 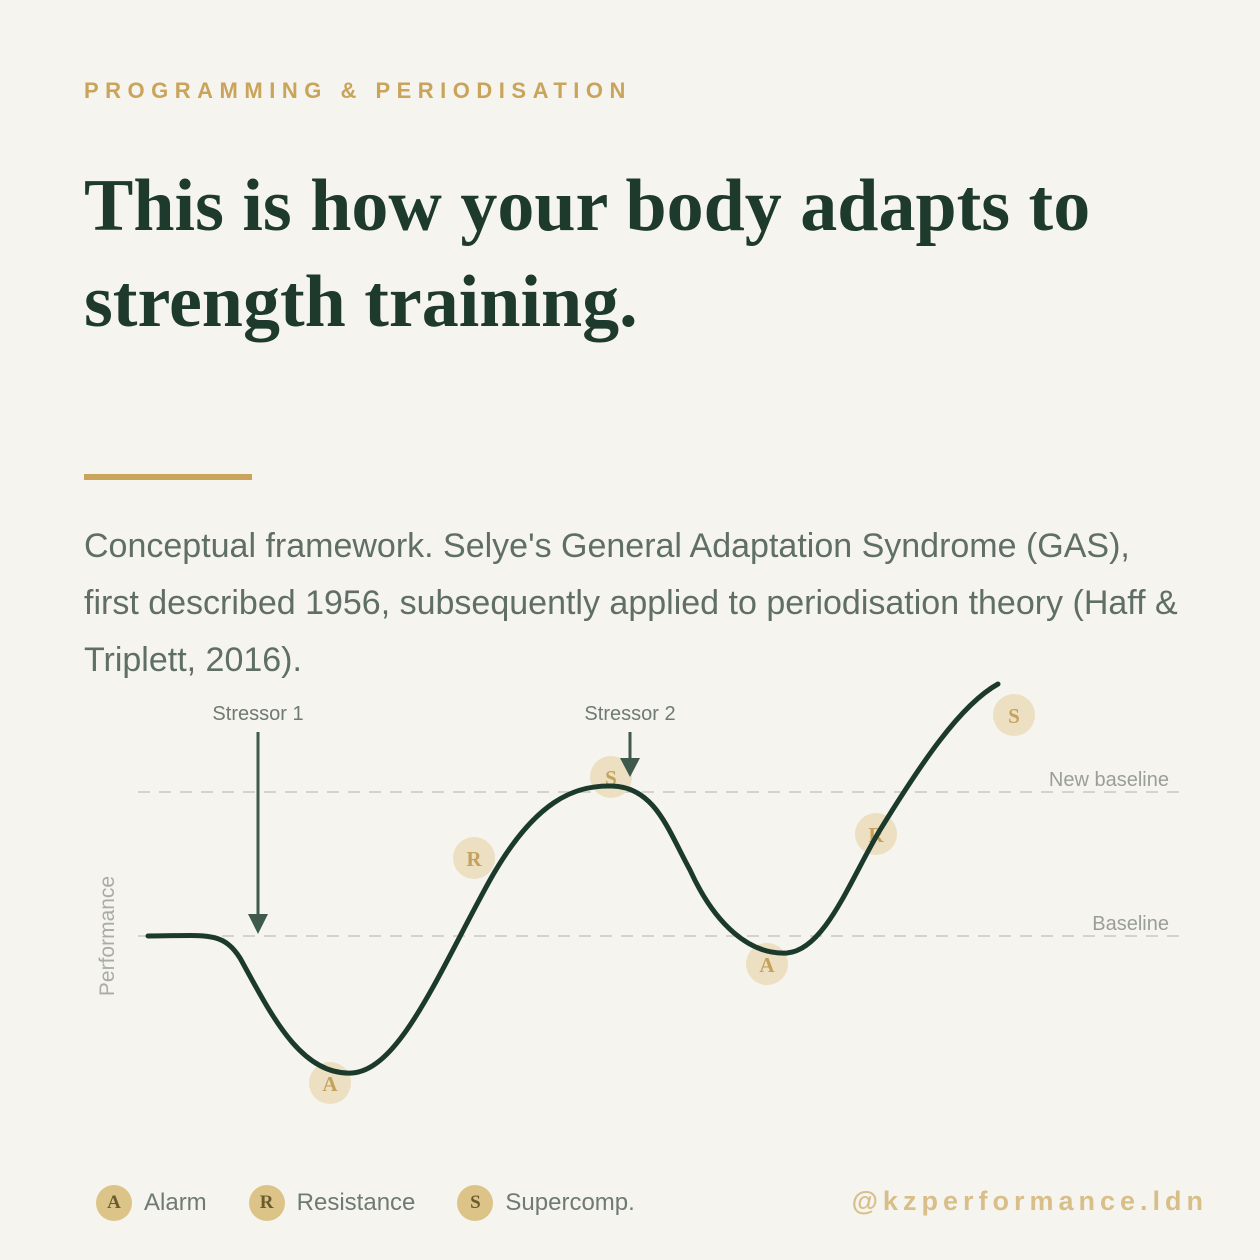 I want to click on eyebrow-category: PROGRAMMING & PERIODISATION, so click(x=358, y=90).